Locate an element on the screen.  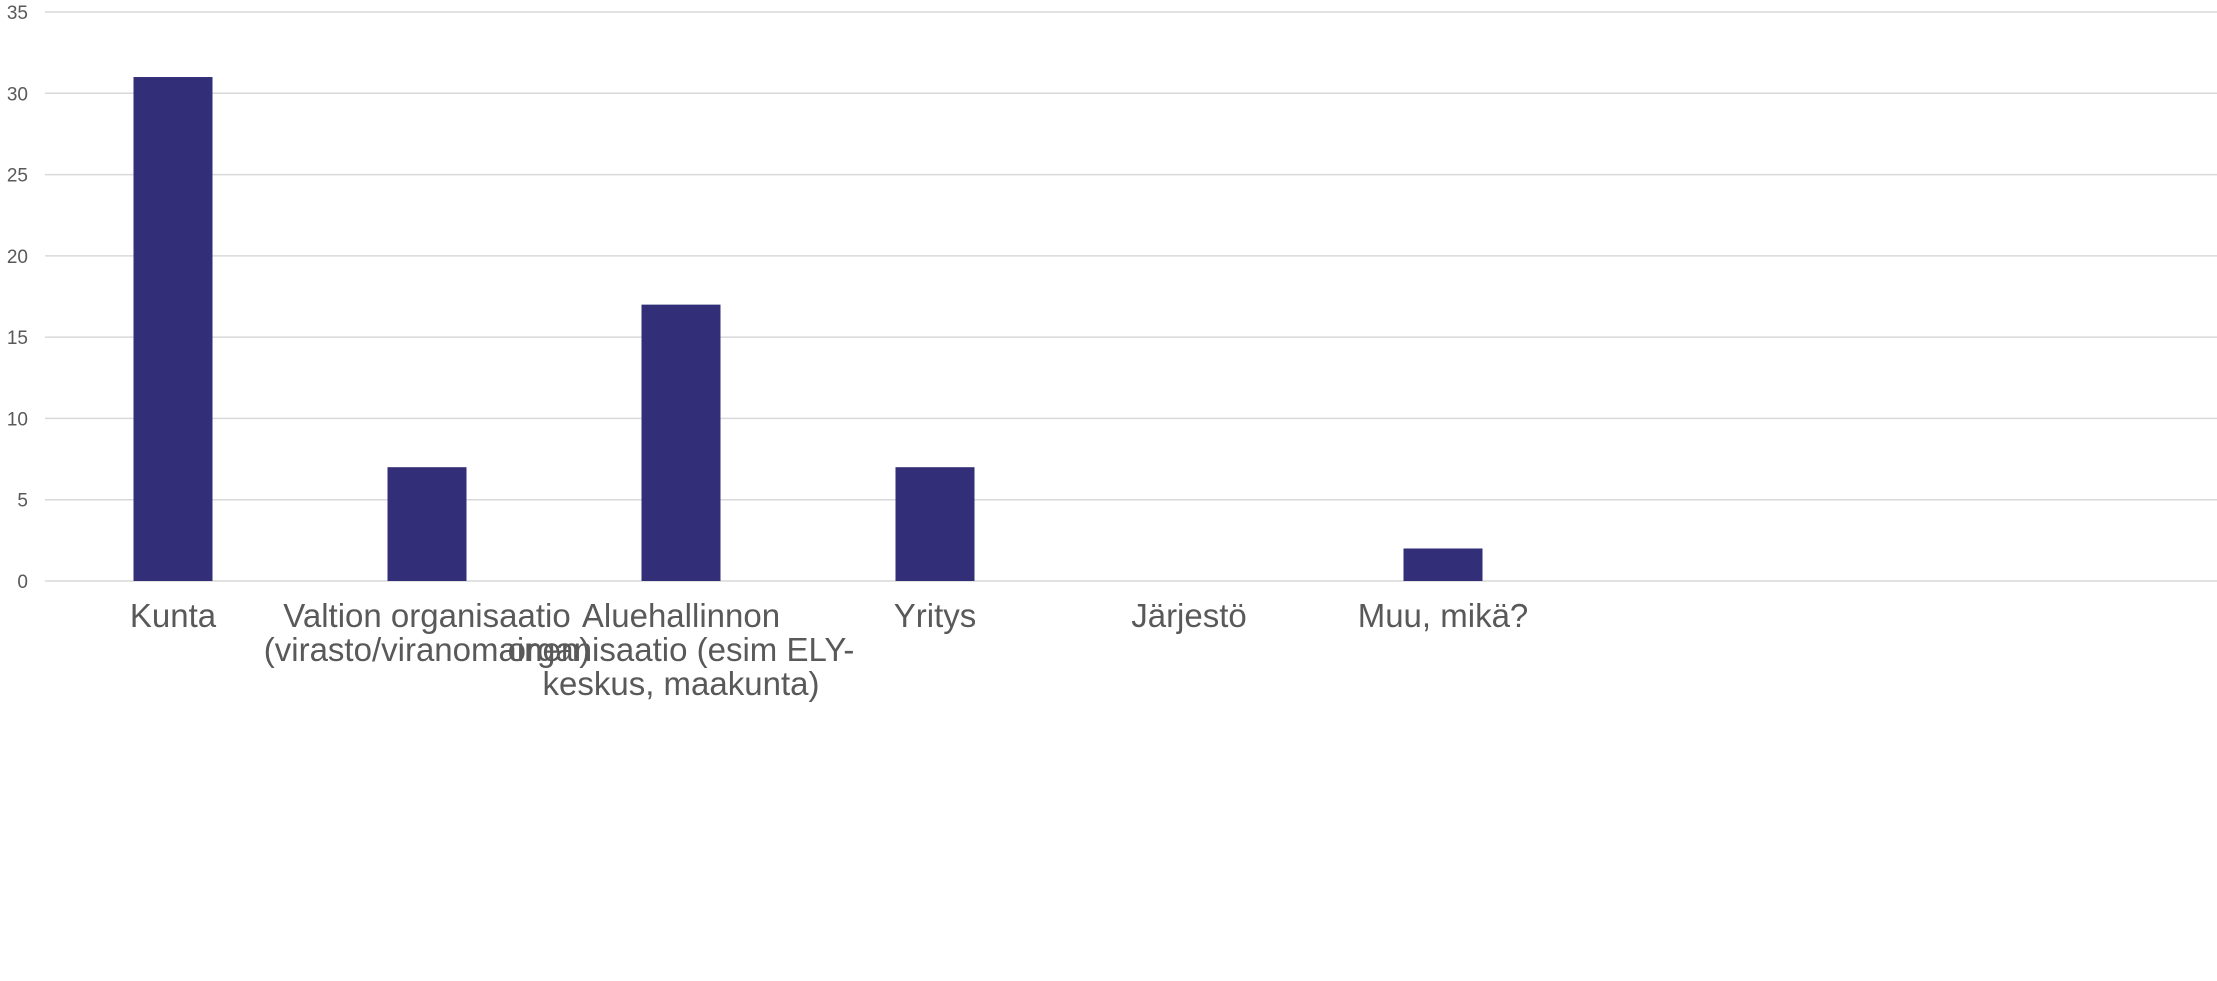
y-tick-label: 20 is located at coordinates (17, 257).